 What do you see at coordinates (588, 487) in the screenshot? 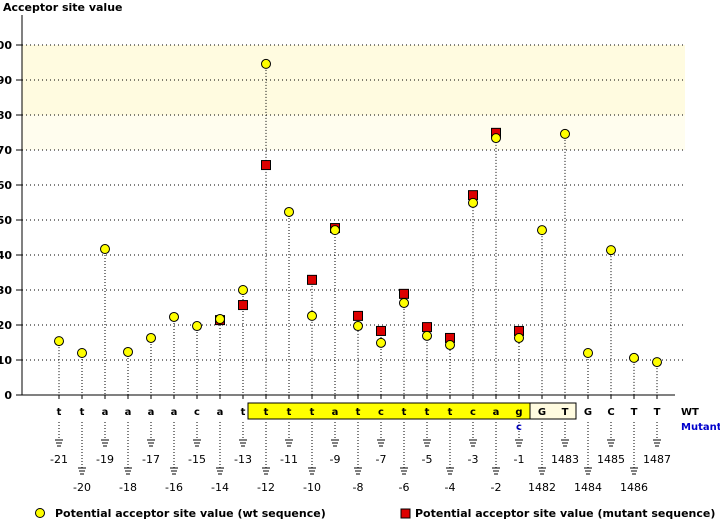
I see `position-label: 1484` at bounding box center [588, 487].